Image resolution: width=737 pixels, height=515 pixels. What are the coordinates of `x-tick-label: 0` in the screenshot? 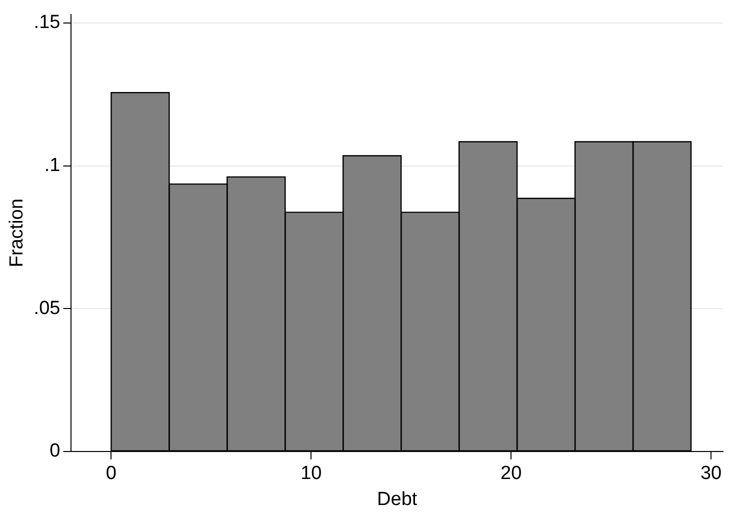 It's located at (111, 473).